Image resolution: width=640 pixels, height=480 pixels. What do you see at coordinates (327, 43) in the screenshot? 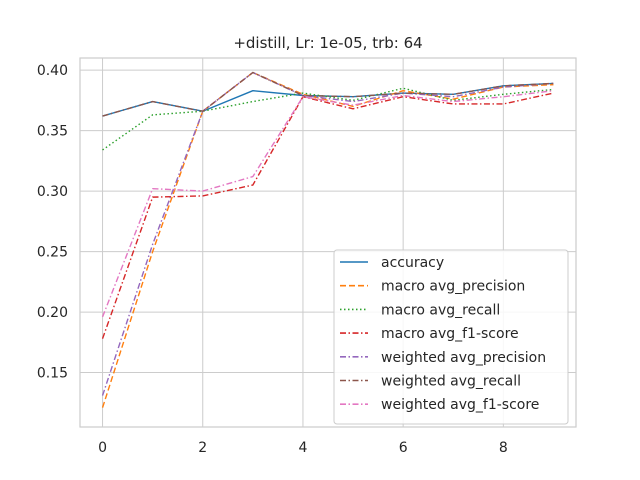
I see `chart-title: +distill, Lr: 1e-05, trb: 64` at bounding box center [327, 43].